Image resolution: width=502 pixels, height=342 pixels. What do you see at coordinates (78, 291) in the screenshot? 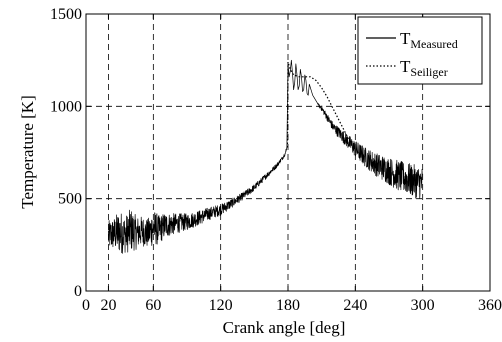
I see `y-tick-label: 0` at bounding box center [78, 291].